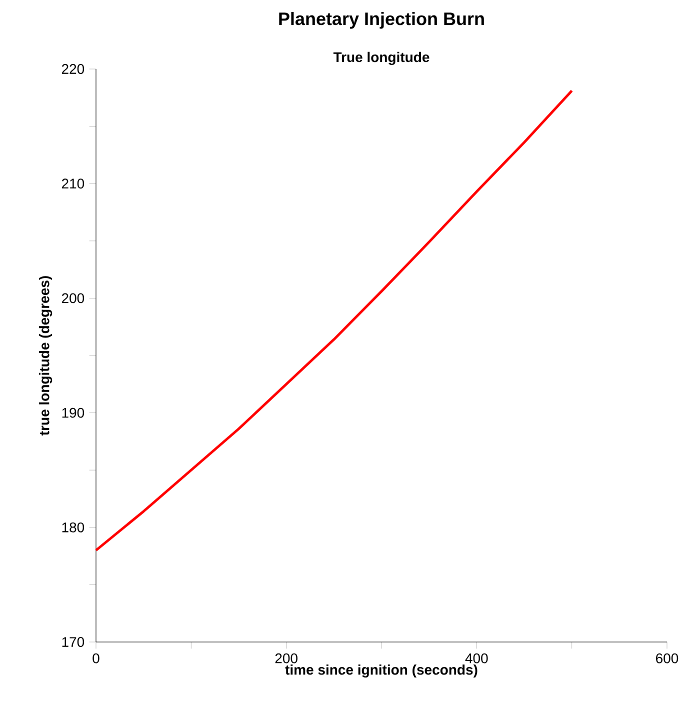 Image resolution: width=698 pixels, height=711 pixels. I want to click on x-tick-label: 0, so click(96, 658).